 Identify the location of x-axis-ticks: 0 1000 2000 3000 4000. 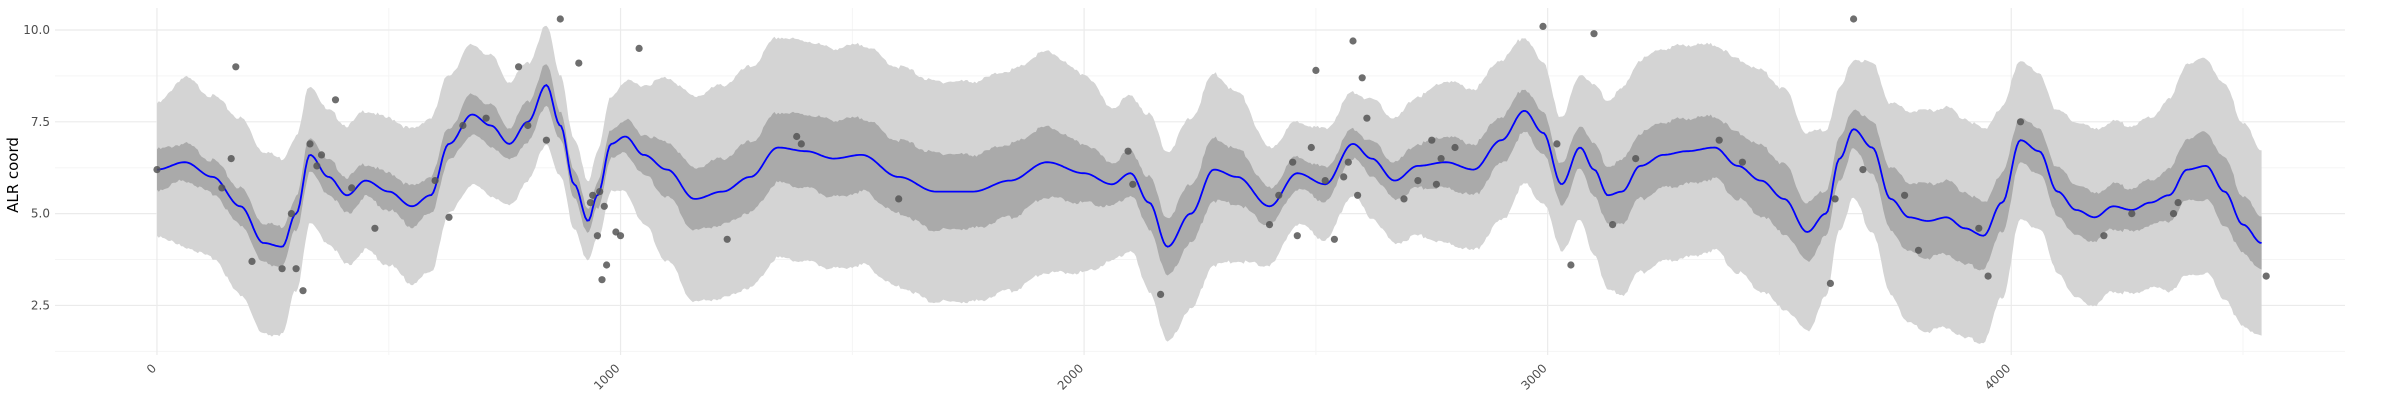
(1079, 376).